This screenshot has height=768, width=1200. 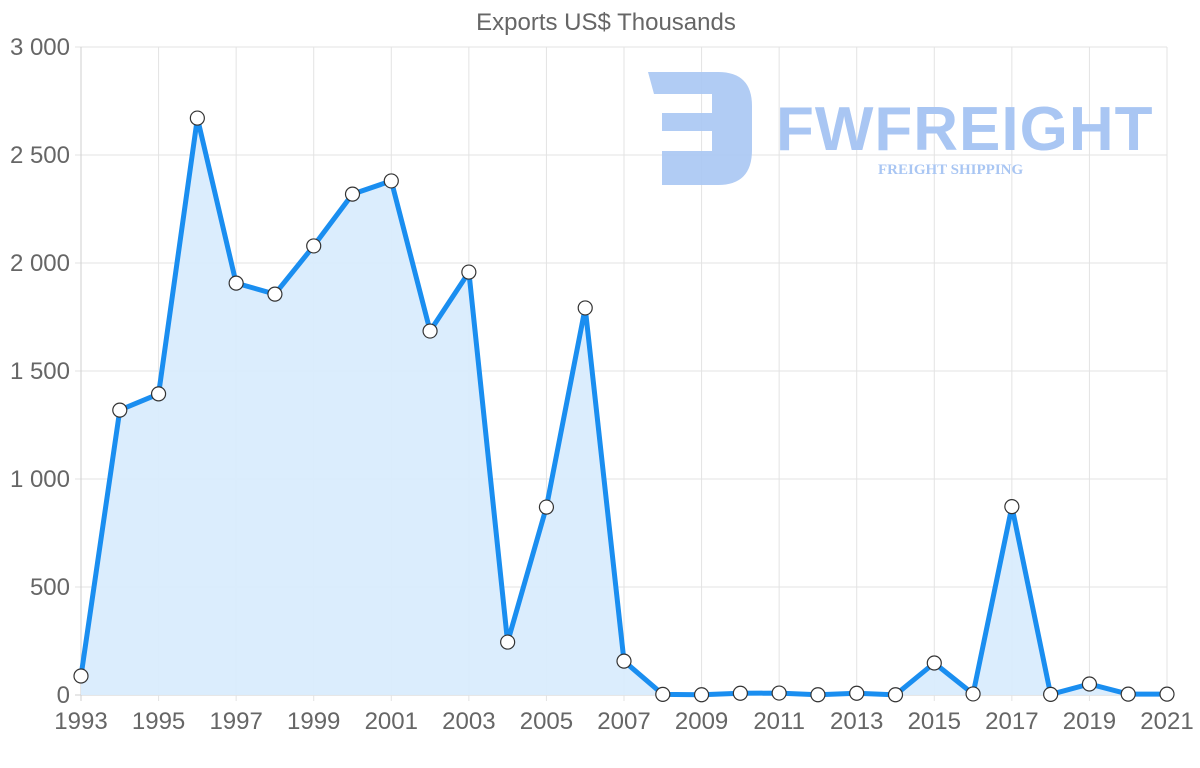 I want to click on data-point-2007, so click(x=624, y=661).